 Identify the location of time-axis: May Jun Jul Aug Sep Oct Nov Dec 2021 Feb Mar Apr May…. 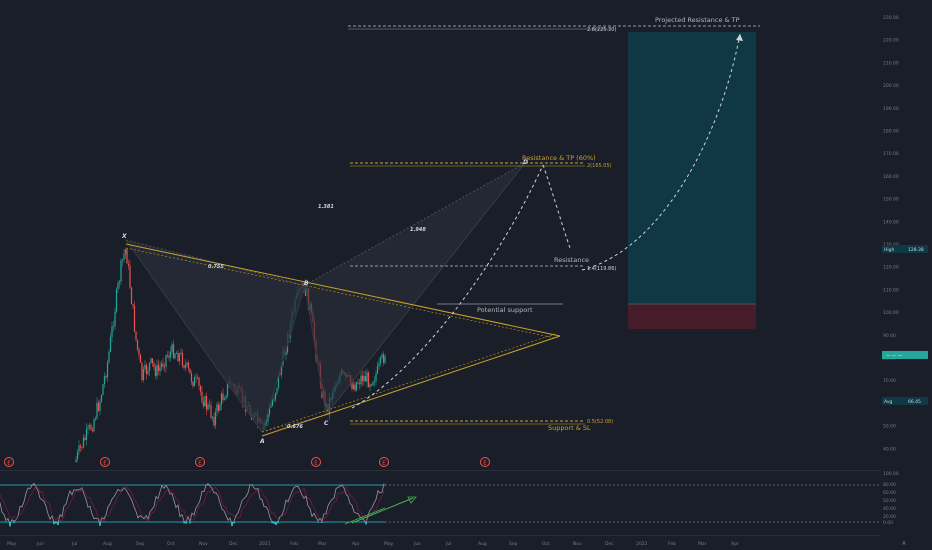
(466, 542).